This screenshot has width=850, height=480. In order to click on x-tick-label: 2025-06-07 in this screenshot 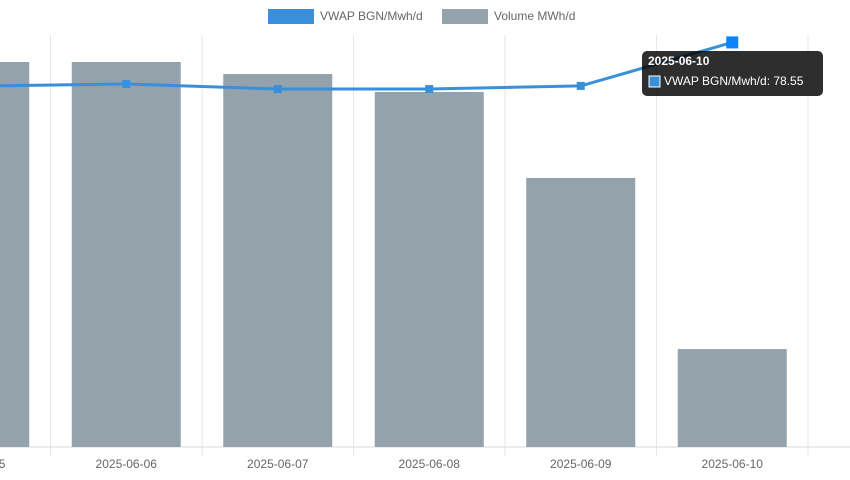, I will do `click(278, 464)`.